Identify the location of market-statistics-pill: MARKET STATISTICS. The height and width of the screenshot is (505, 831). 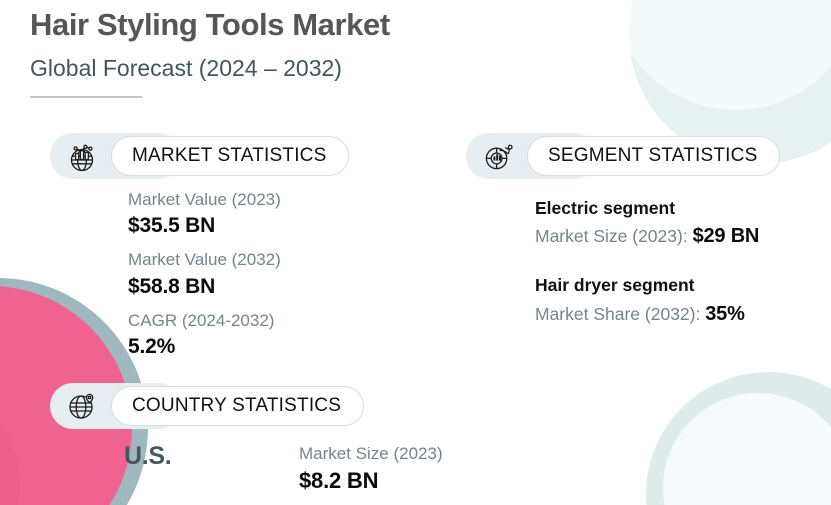
(230, 156).